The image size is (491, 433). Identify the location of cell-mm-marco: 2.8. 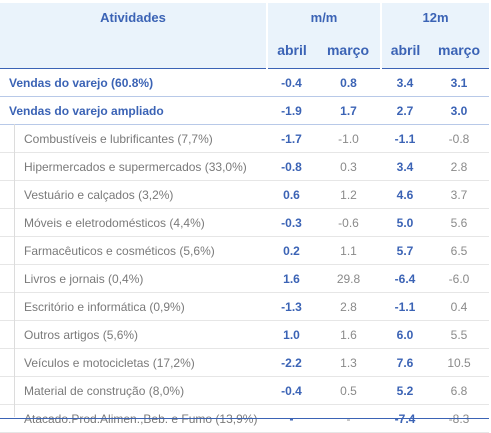
(349, 306).